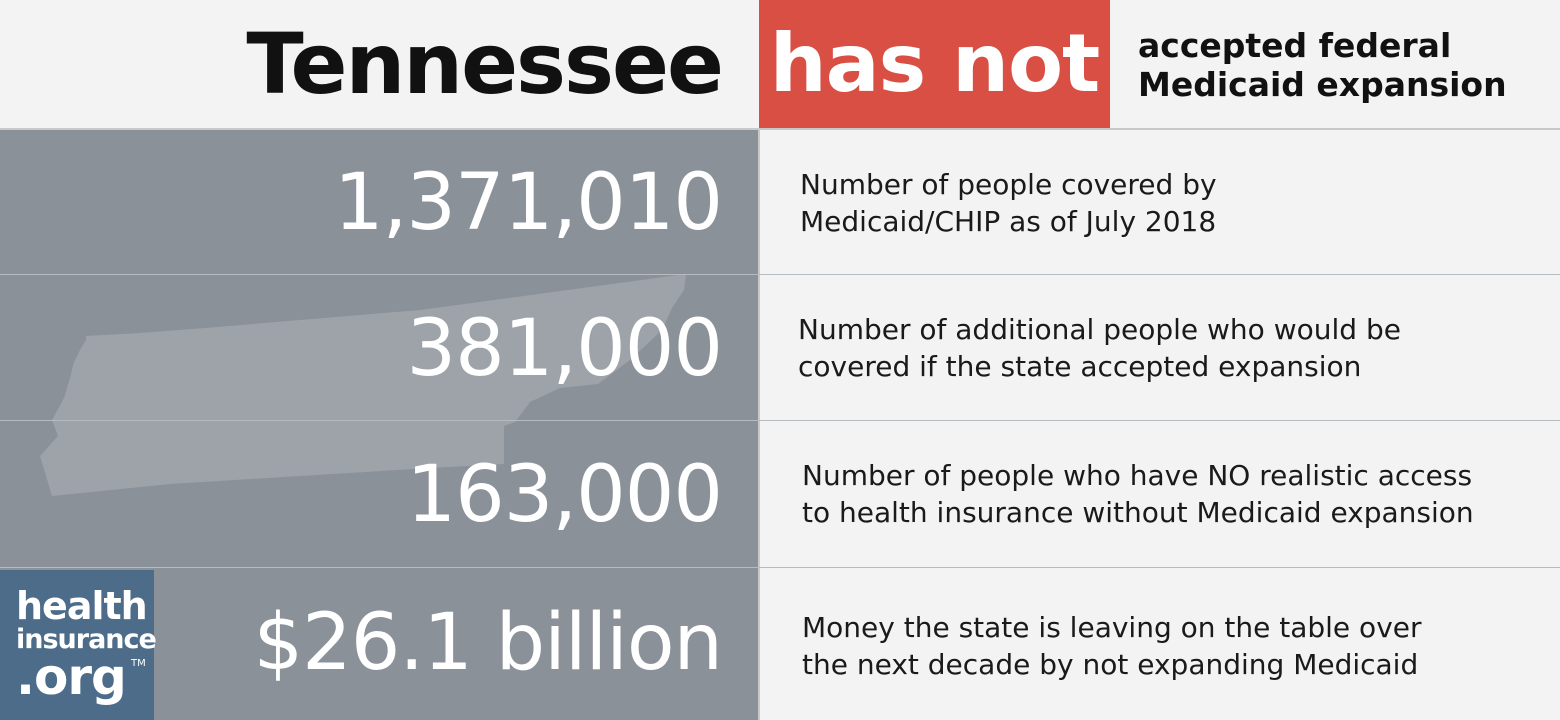 This screenshot has width=1560, height=720. I want to click on state-name: Tennessee, so click(485, 64).